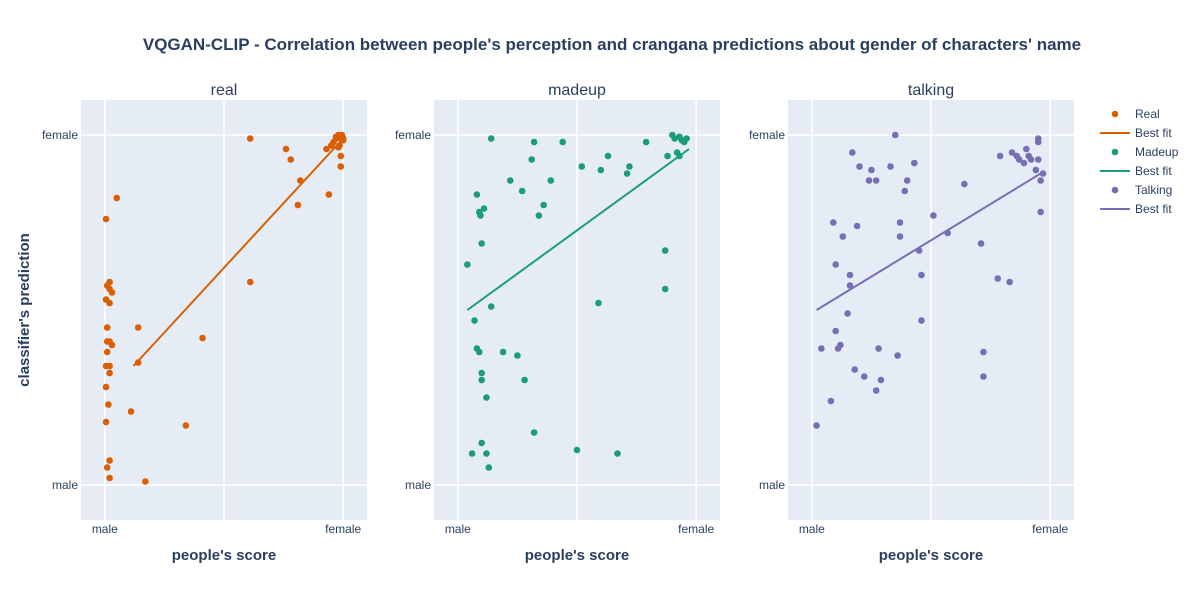  What do you see at coordinates (1115, 190) in the screenshot?
I see `legend-marker-talking` at bounding box center [1115, 190].